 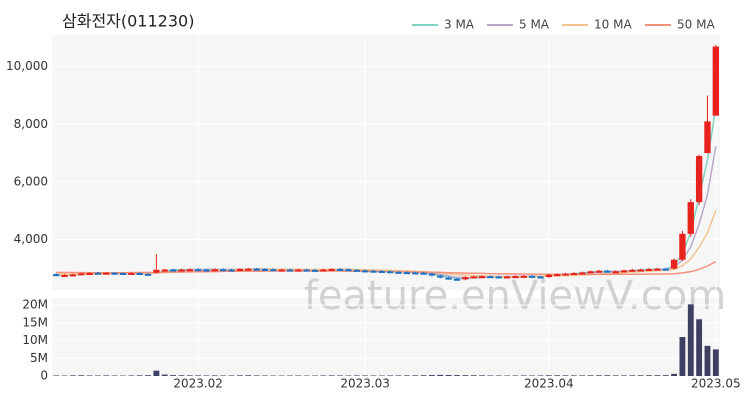 I want to click on x-tick-label: 2023.04, so click(x=549, y=384).